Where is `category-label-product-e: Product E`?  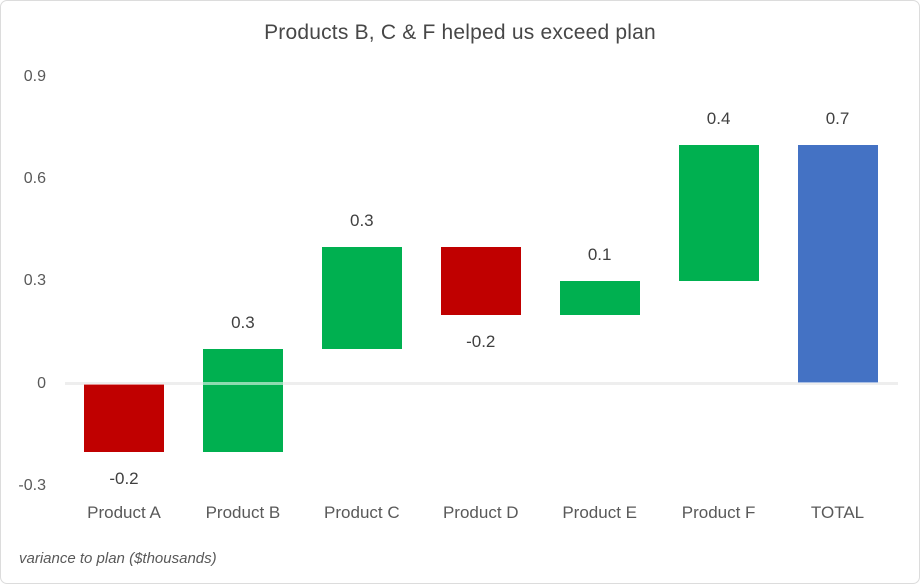 category-label-product-e: Product E is located at coordinates (599, 512).